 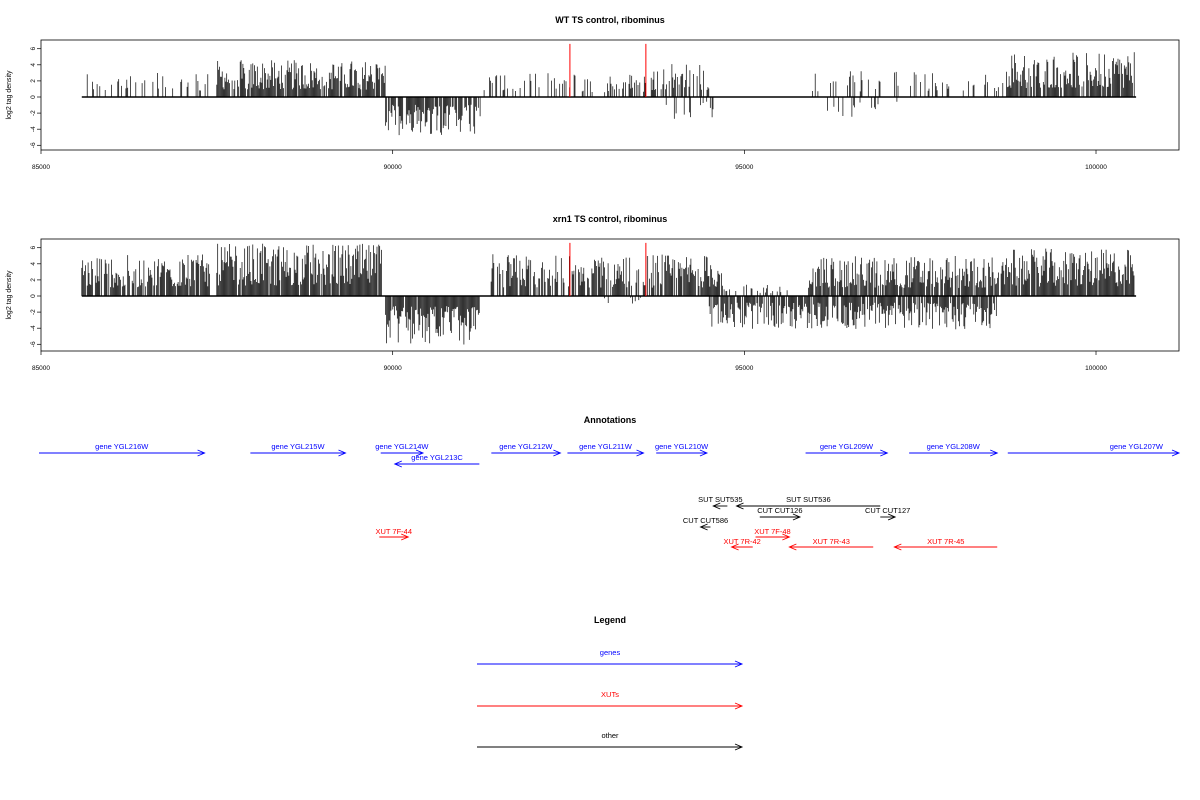 I want to click on xrn1-y-tick-label: 0, so click(x=33, y=296).